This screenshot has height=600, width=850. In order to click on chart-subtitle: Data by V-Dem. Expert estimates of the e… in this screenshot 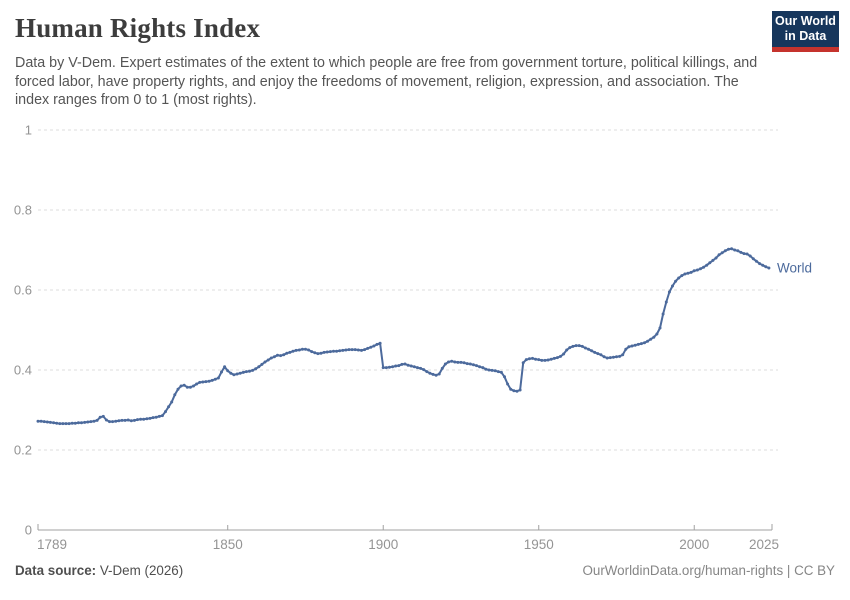, I will do `click(386, 81)`.